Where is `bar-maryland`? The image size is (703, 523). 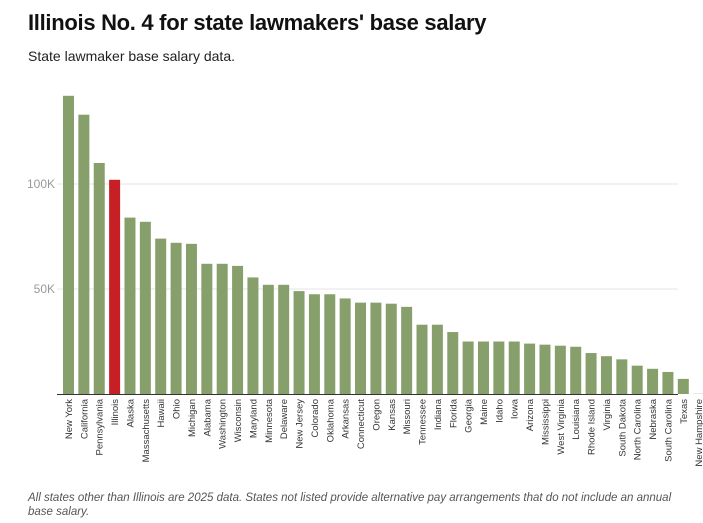
bar-maryland is located at coordinates (253, 335).